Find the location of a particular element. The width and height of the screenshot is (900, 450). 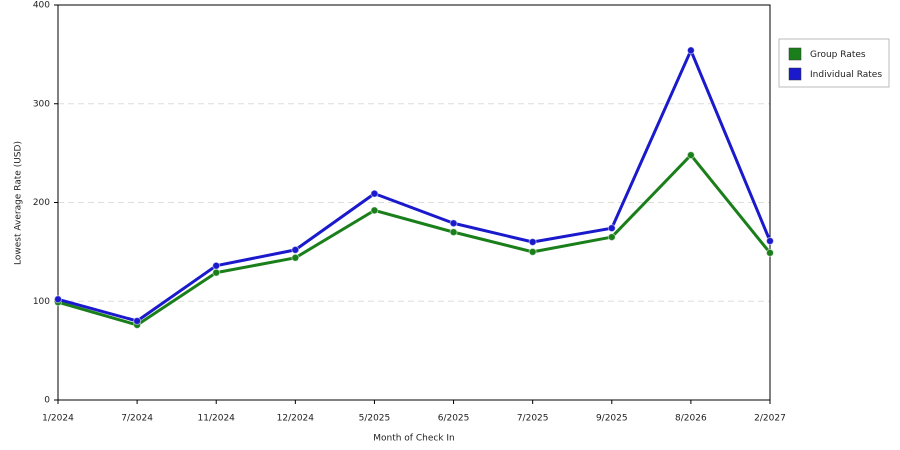

x-tick-label: 5/2025 is located at coordinates (375, 419).